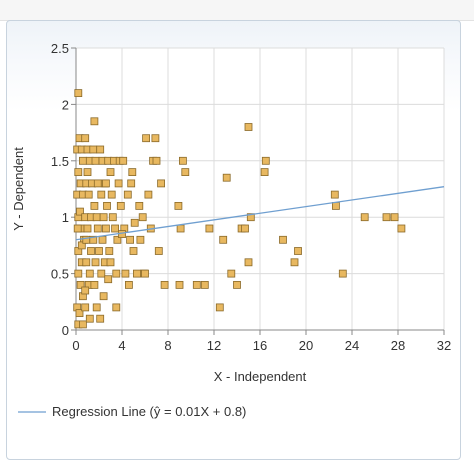 The image size is (474, 474). Describe the element at coordinates (306, 345) in the screenshot. I see `x-tick-label: 20` at that location.